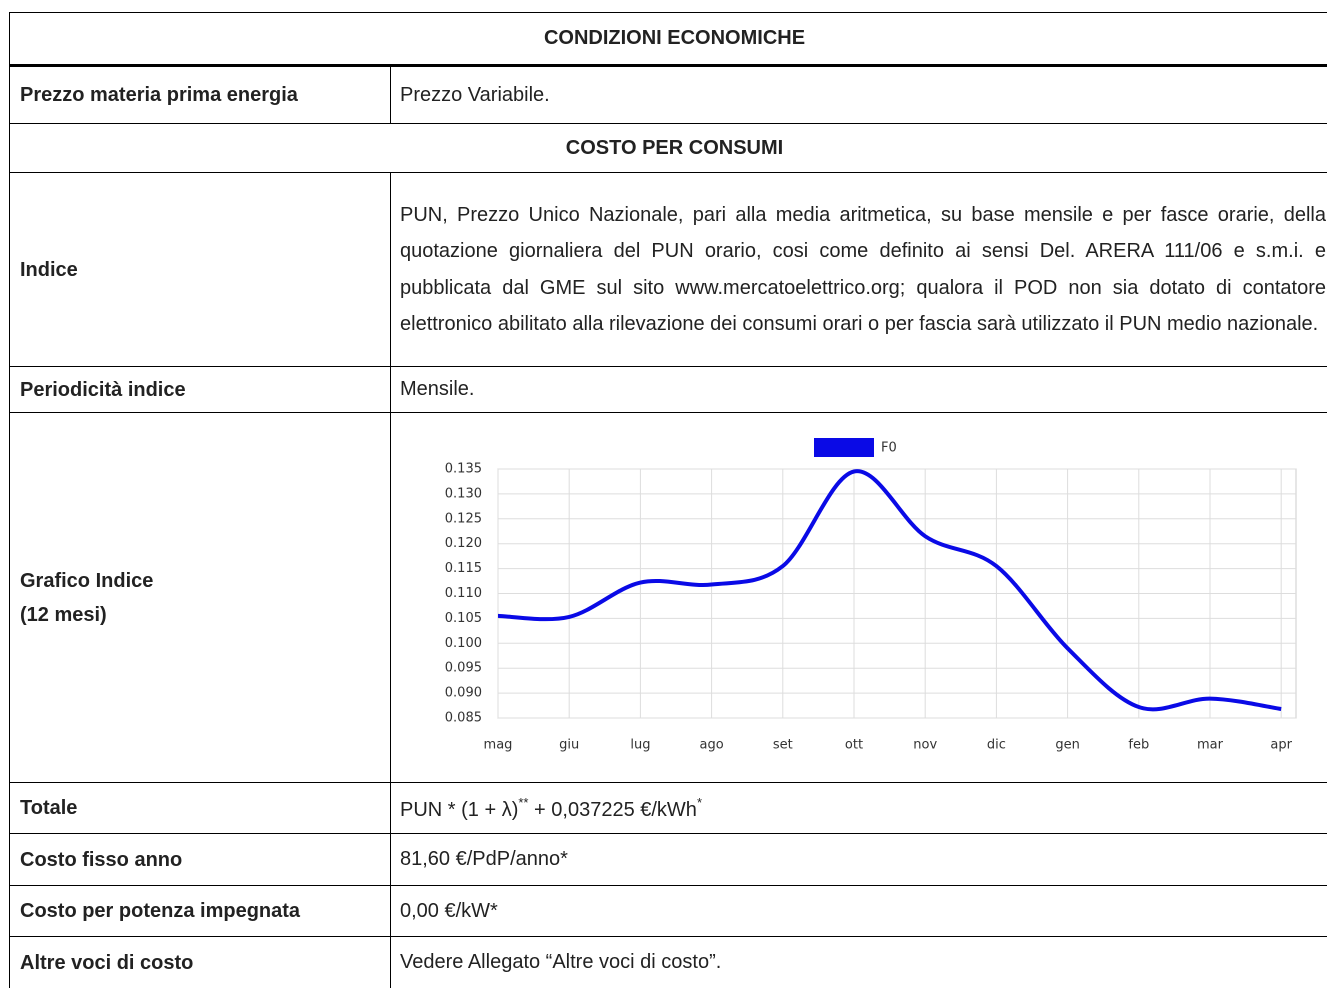  What do you see at coordinates (844, 447) in the screenshot?
I see `legend-swatch` at bounding box center [844, 447].